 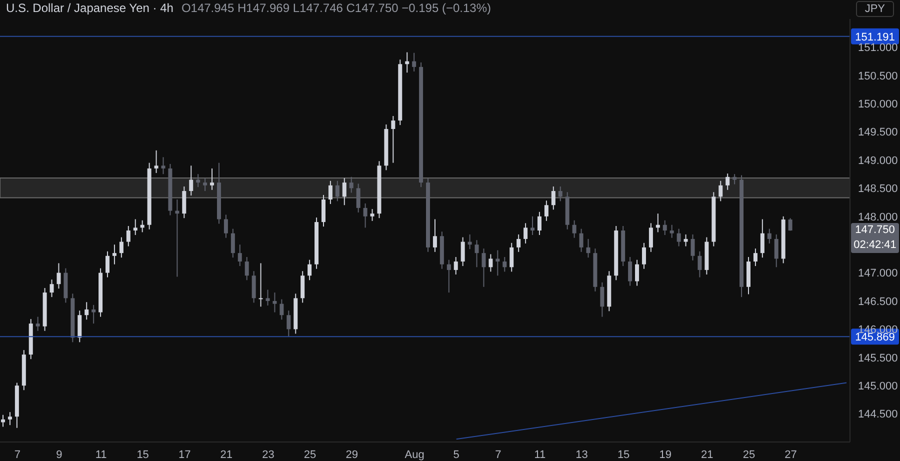 What do you see at coordinates (878, 217) in the screenshot?
I see `y-tick-label: 148.000` at bounding box center [878, 217].